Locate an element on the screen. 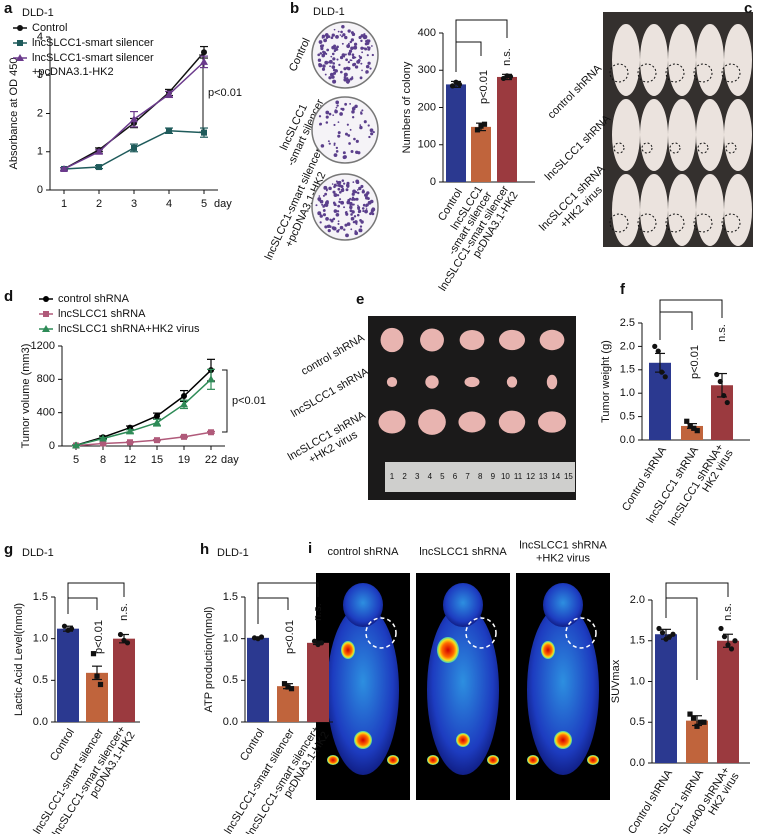 The width and height of the screenshot is (760, 834). panel-letter: a is located at coordinates (8, 8).